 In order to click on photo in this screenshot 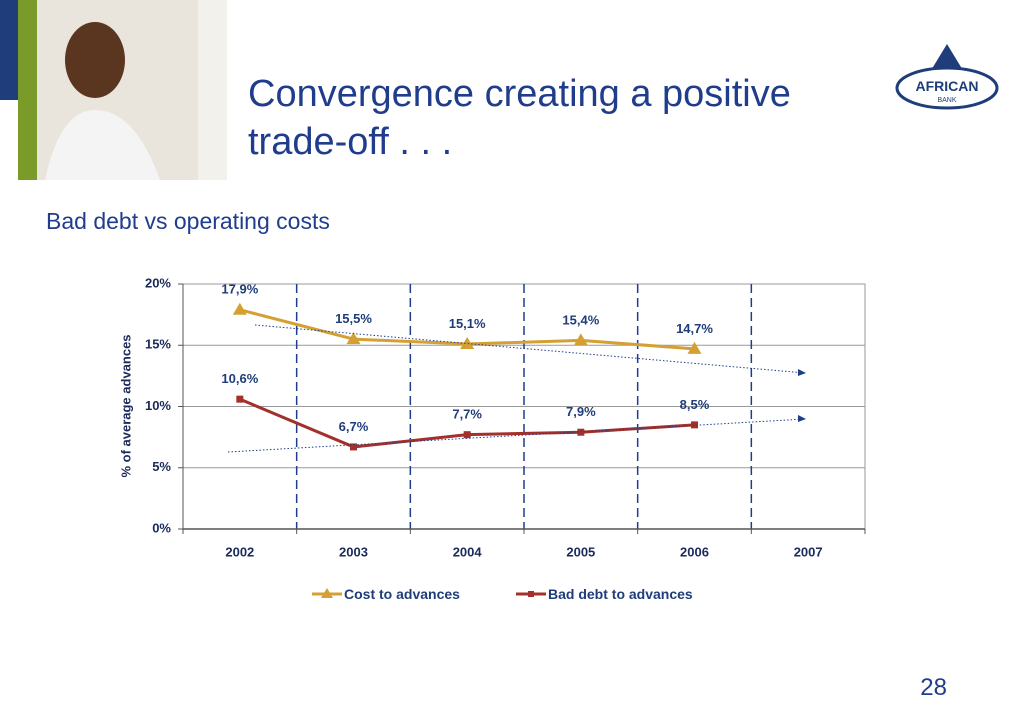, I will do `click(113, 90)`.